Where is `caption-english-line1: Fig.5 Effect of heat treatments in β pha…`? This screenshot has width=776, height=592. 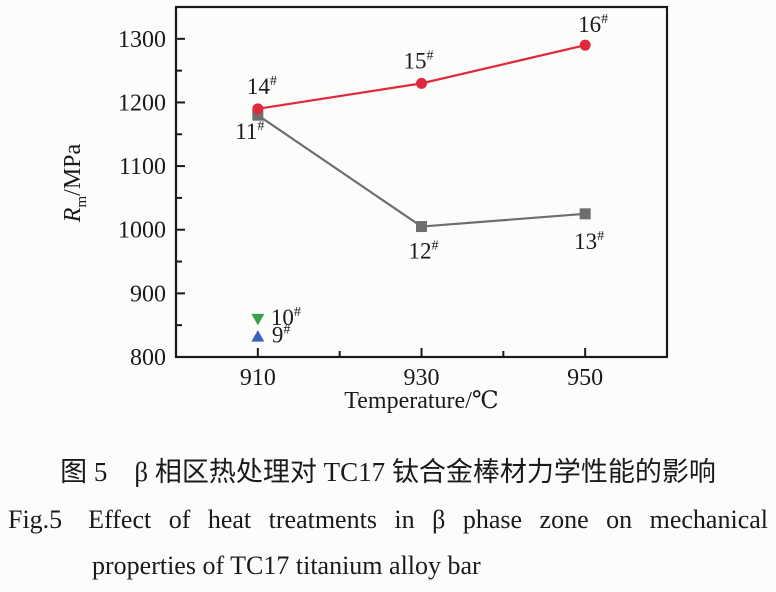 caption-english-line1: Fig.5 Effect of heat treatments in β pha… is located at coordinates (388, 519).